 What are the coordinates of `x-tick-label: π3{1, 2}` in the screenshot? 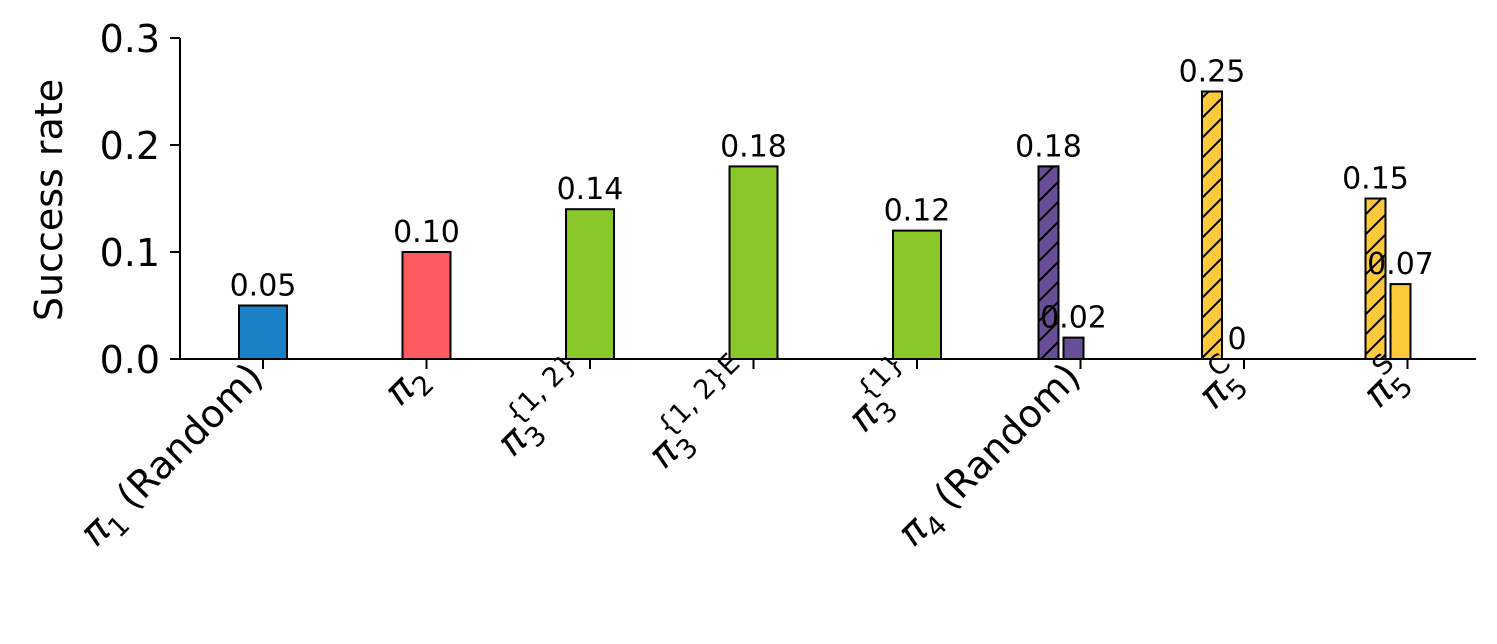 It's located at (543, 409).